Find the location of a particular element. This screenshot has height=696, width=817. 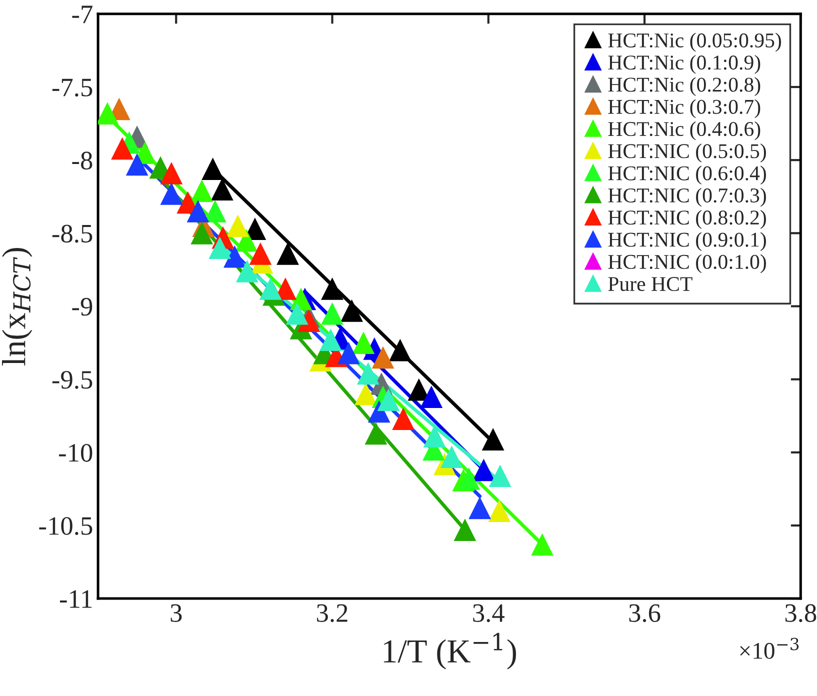

y-tick-label: -10.5 is located at coordinates (65, 526).